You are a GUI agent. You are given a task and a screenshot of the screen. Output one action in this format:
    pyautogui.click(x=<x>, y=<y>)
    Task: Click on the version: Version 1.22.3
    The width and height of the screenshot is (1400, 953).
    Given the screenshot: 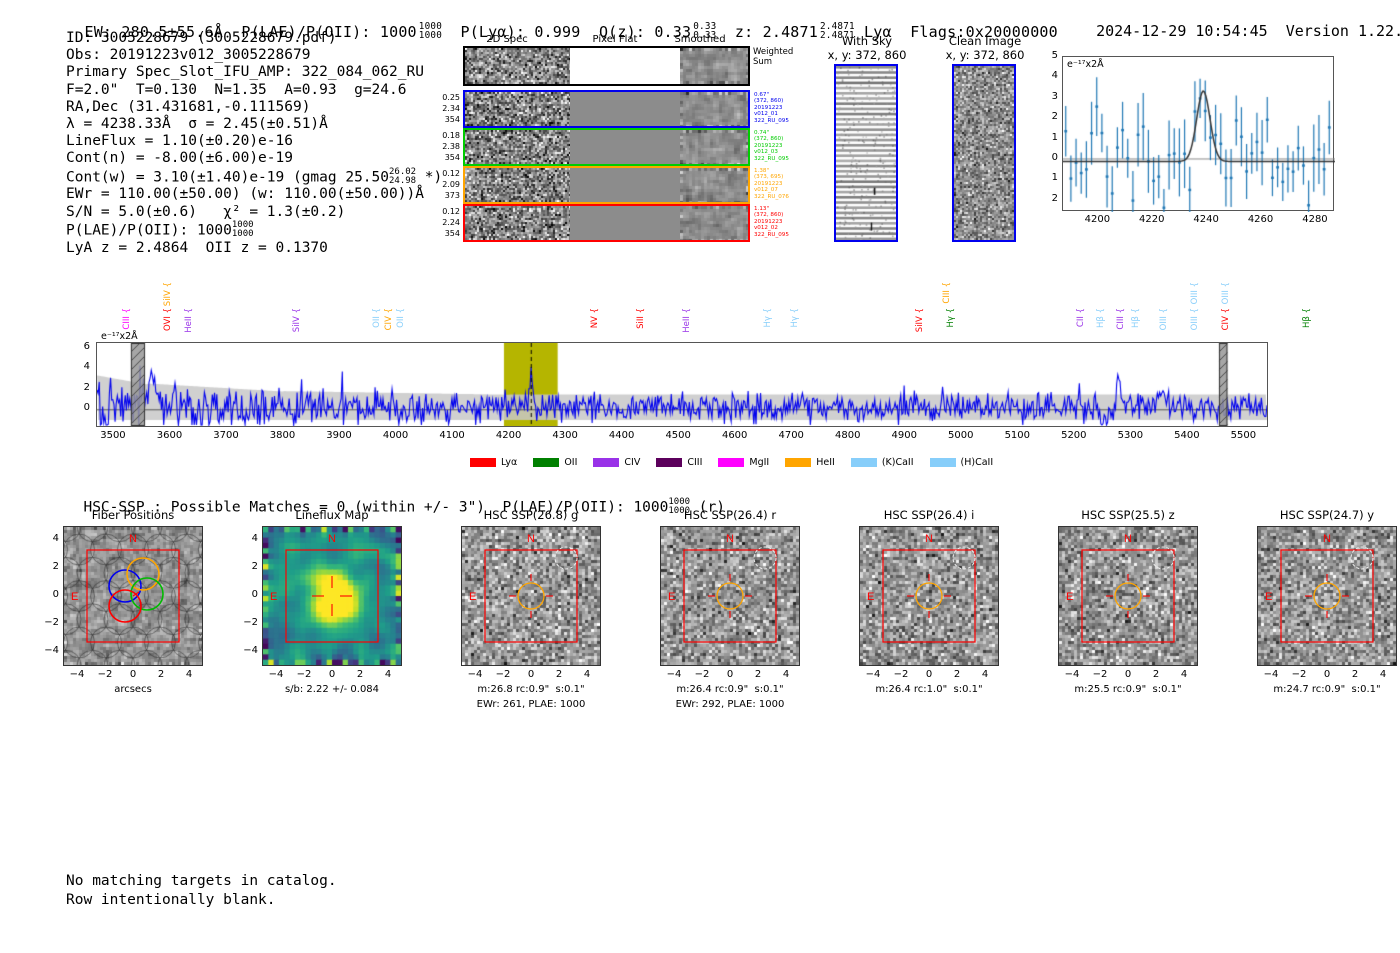 What is the action you would take?
    pyautogui.click(x=1342, y=31)
    